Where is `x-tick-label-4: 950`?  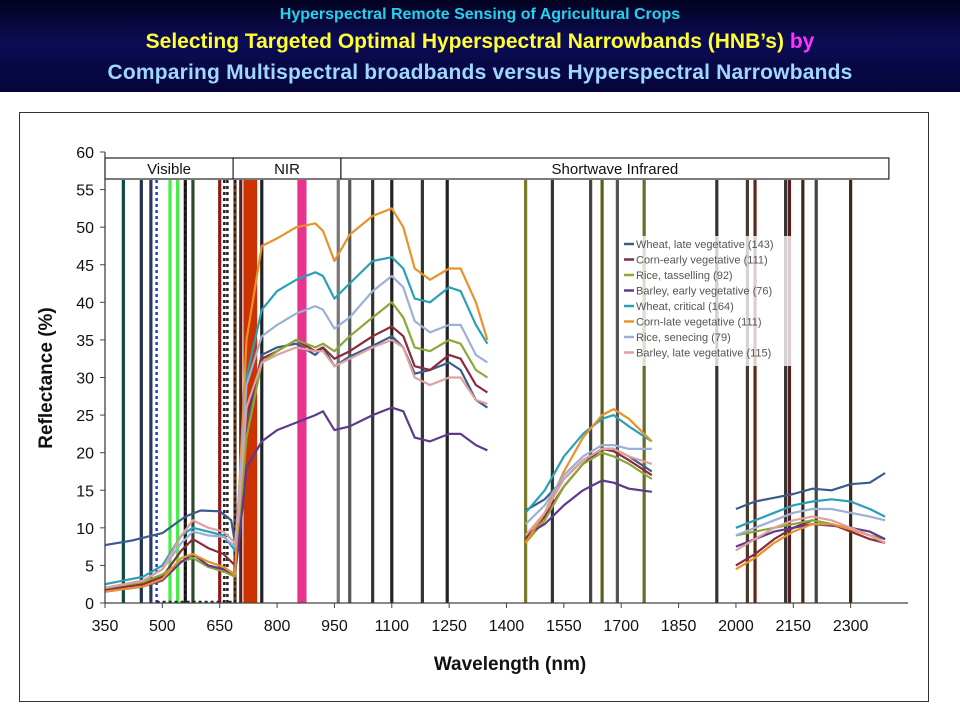 x-tick-label-4: 950 is located at coordinates (334, 626).